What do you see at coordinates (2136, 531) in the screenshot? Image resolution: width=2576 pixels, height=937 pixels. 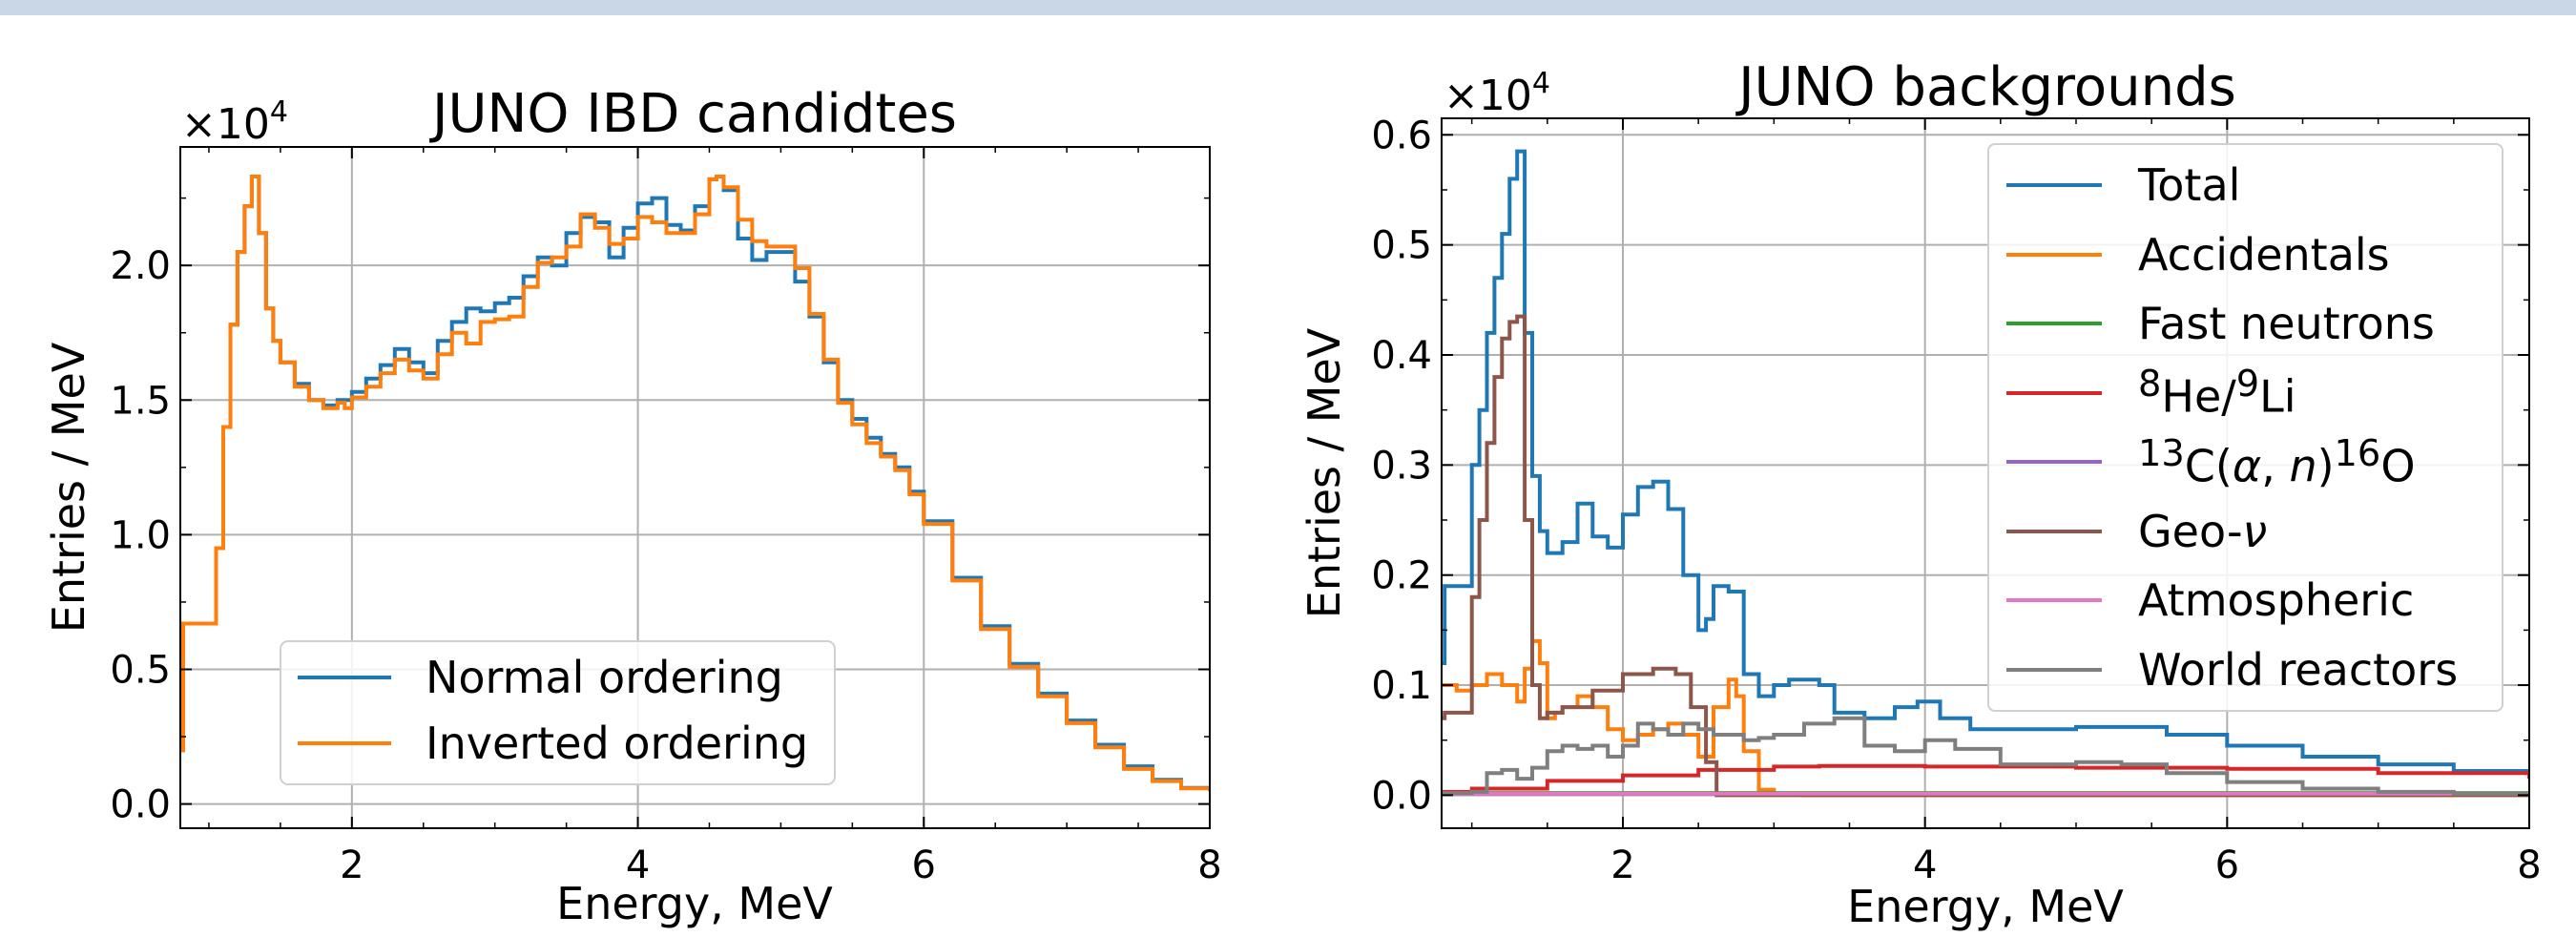 I see `legend-entry: Geo-ν` at bounding box center [2136, 531].